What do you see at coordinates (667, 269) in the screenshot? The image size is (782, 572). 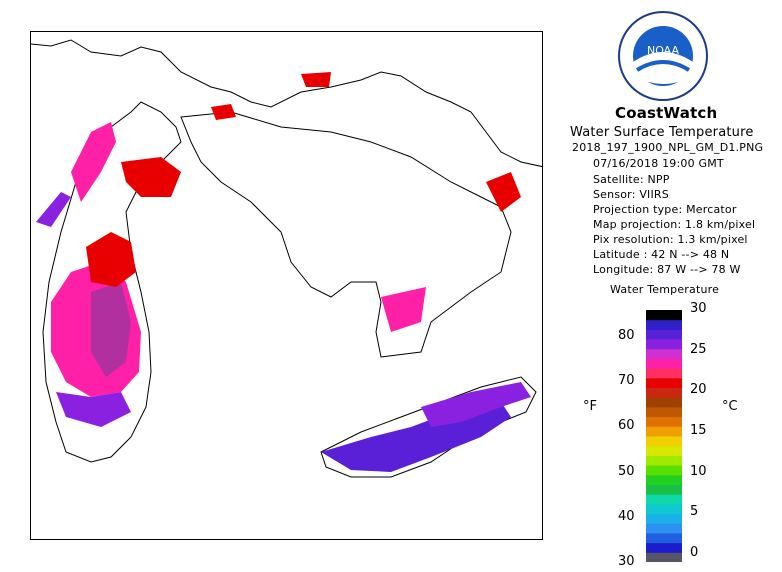 I see `meta-line: Longitude: 87 W --> 78 W` at bounding box center [667, 269].